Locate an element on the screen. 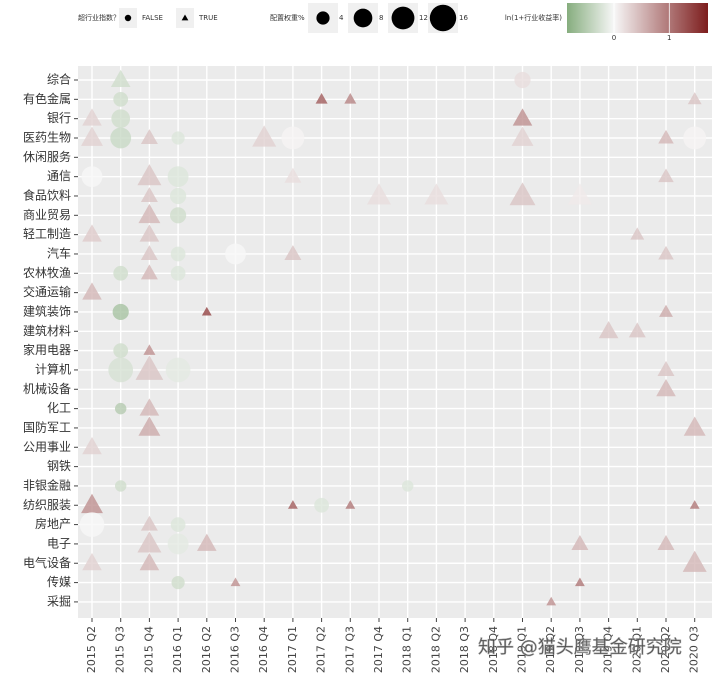  y-tick-label: 机械设备 is located at coordinates (47, 388).